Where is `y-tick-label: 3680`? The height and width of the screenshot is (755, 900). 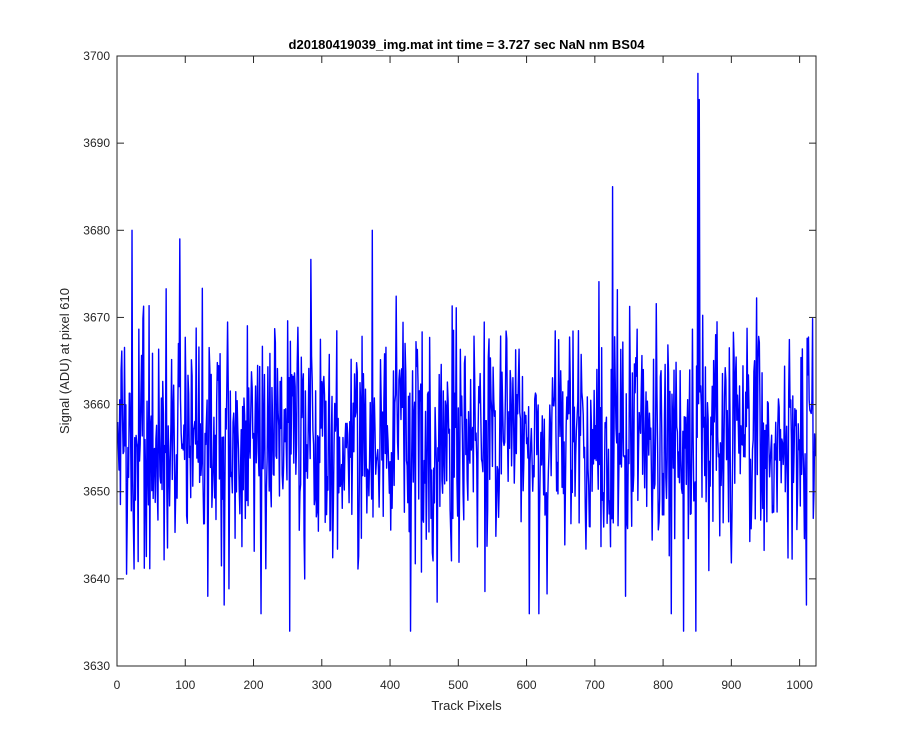
y-tick-label: 3680 is located at coordinates (96, 230).